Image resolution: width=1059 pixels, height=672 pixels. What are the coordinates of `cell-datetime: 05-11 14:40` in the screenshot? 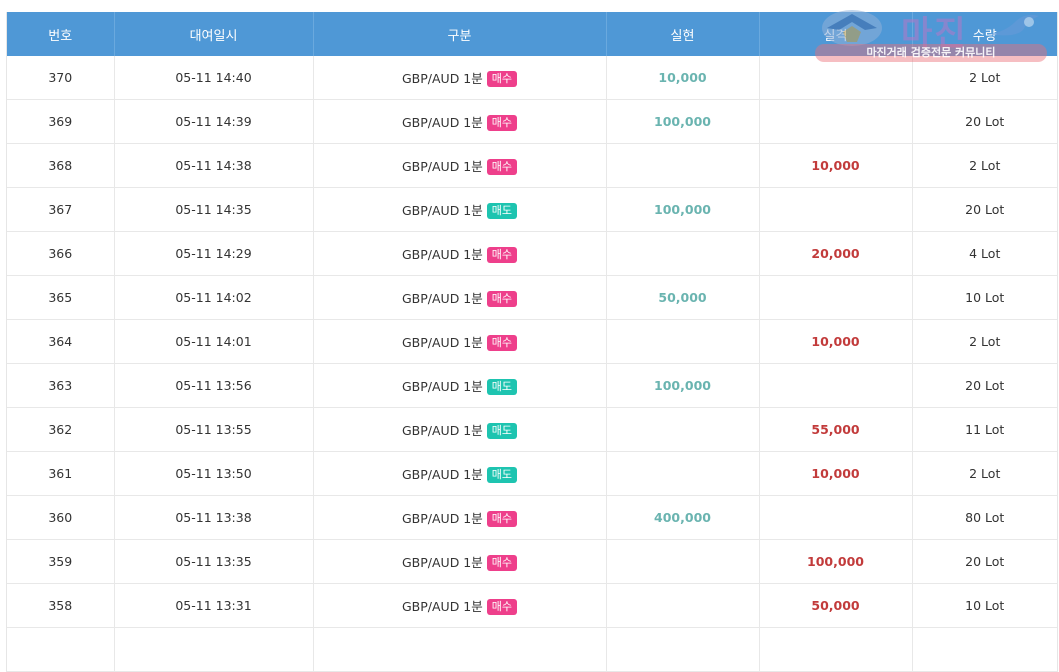 It's located at (214, 78).